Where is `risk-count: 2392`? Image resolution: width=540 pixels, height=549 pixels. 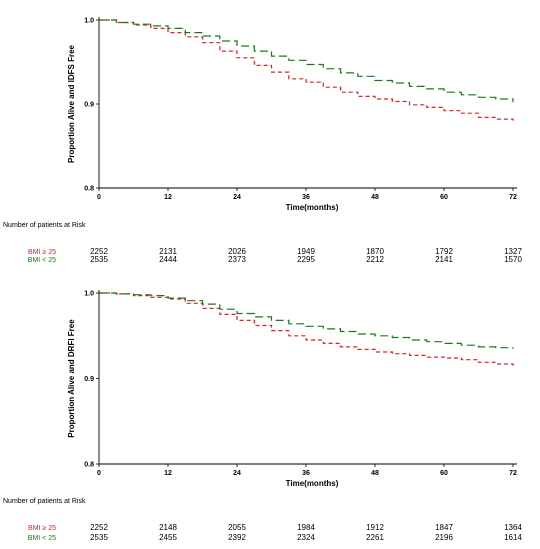 risk-count: 2392 is located at coordinates (237, 537).